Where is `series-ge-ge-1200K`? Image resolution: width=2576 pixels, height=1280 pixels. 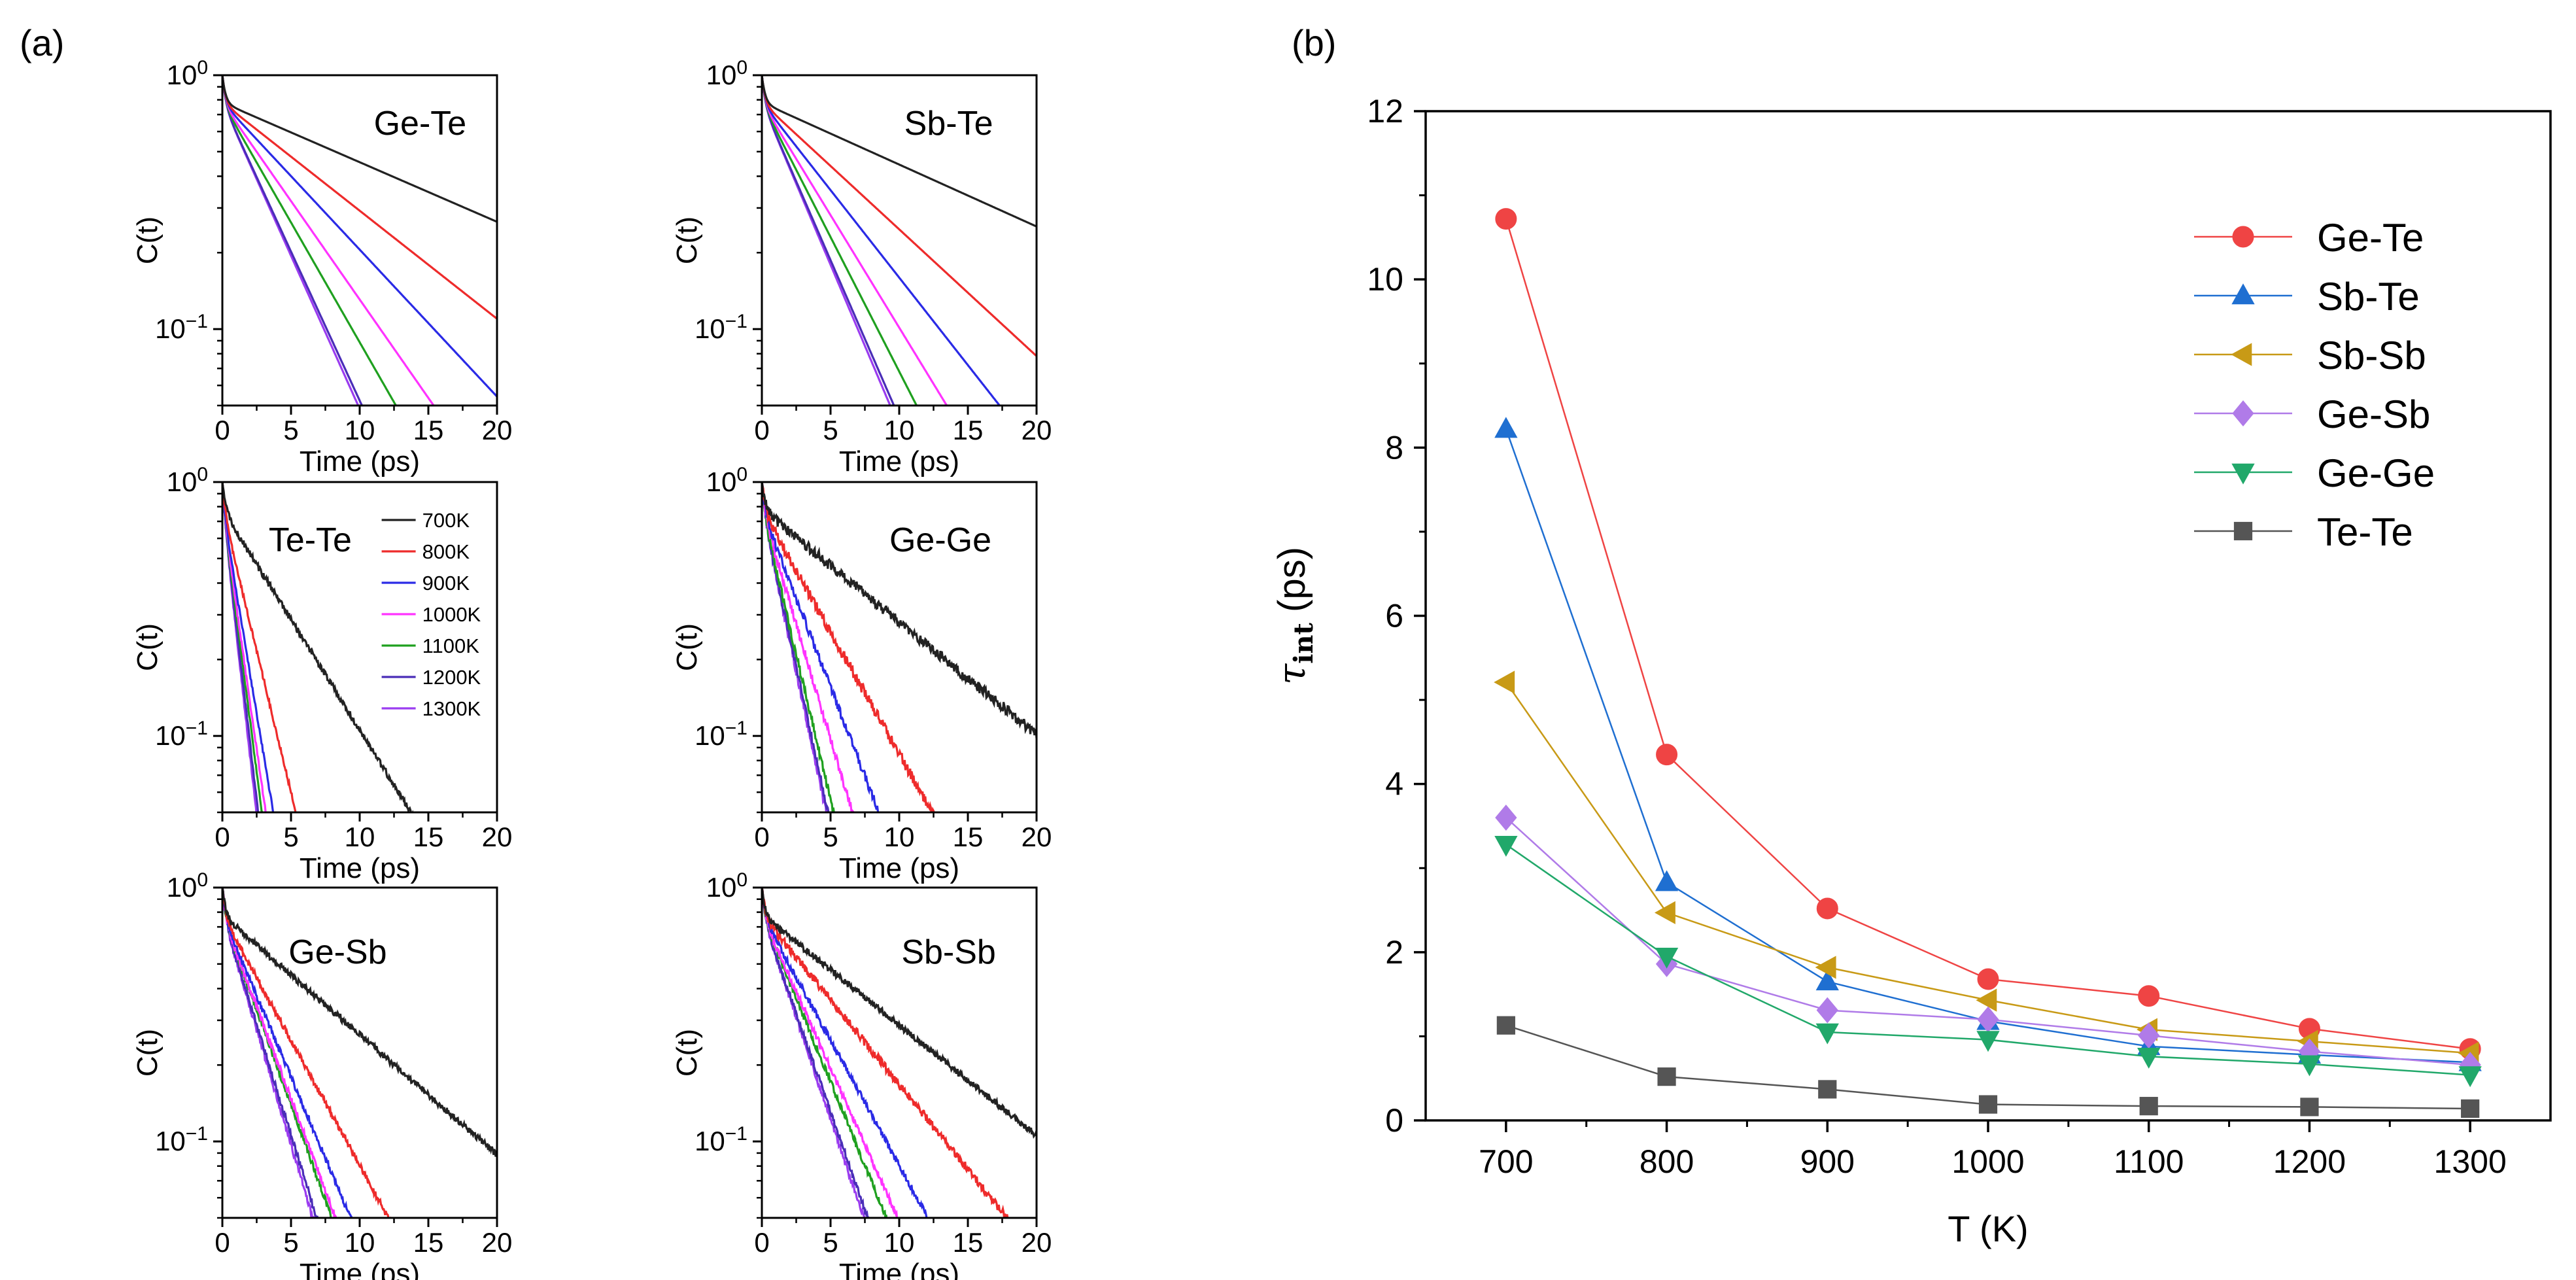 series-ge-ge-1200K is located at coordinates (796, 647).